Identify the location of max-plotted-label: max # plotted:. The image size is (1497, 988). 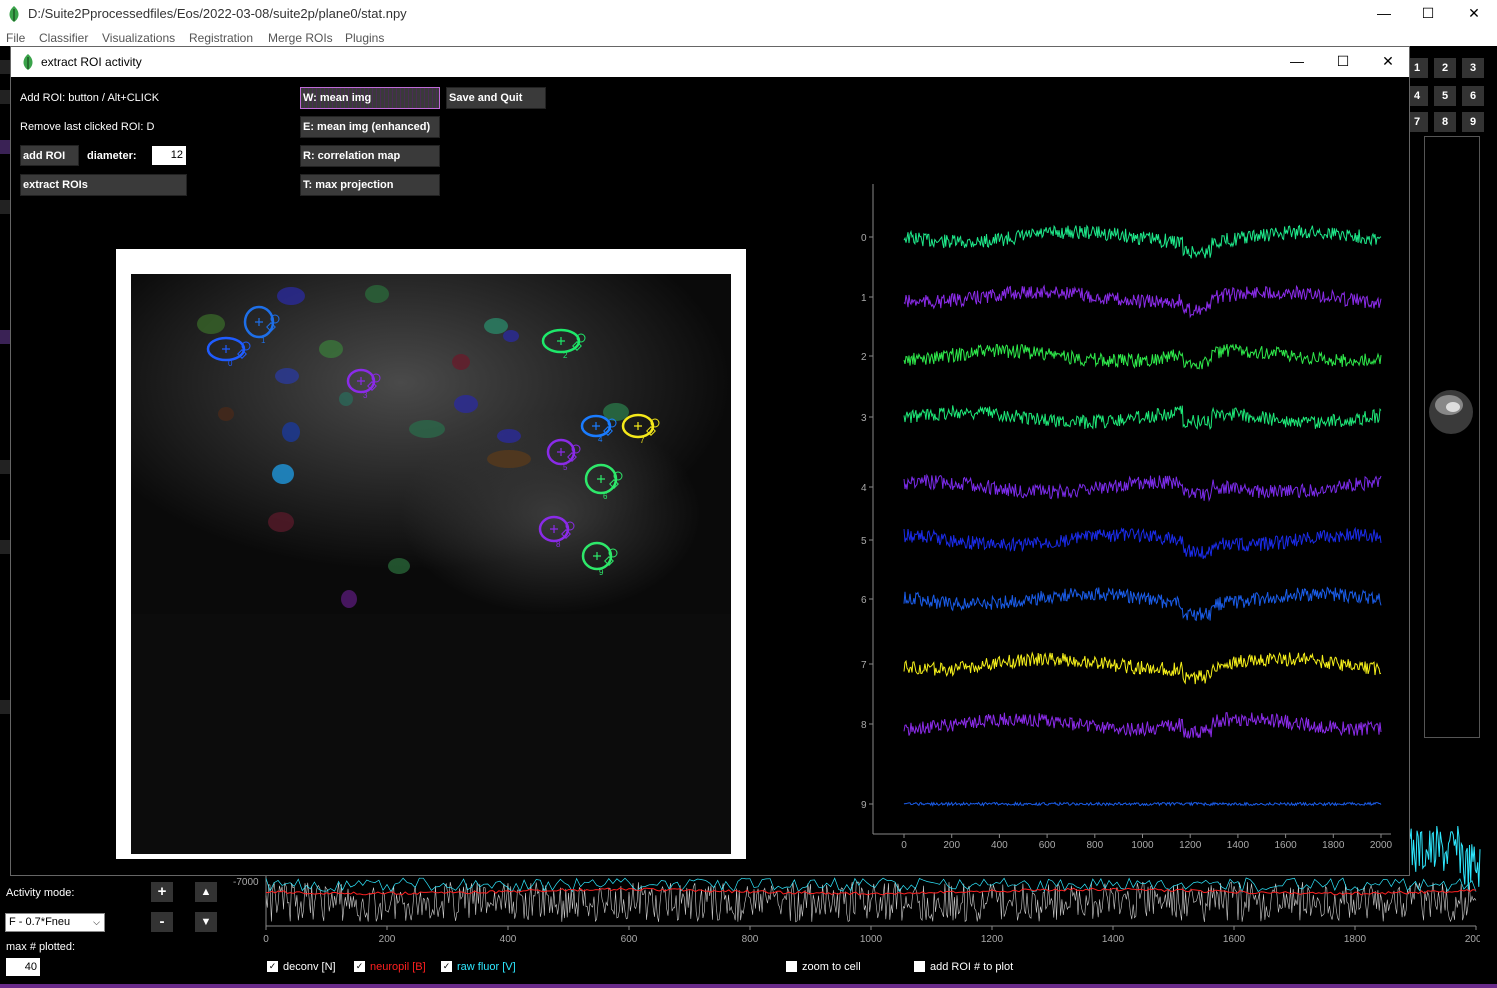
(41, 947).